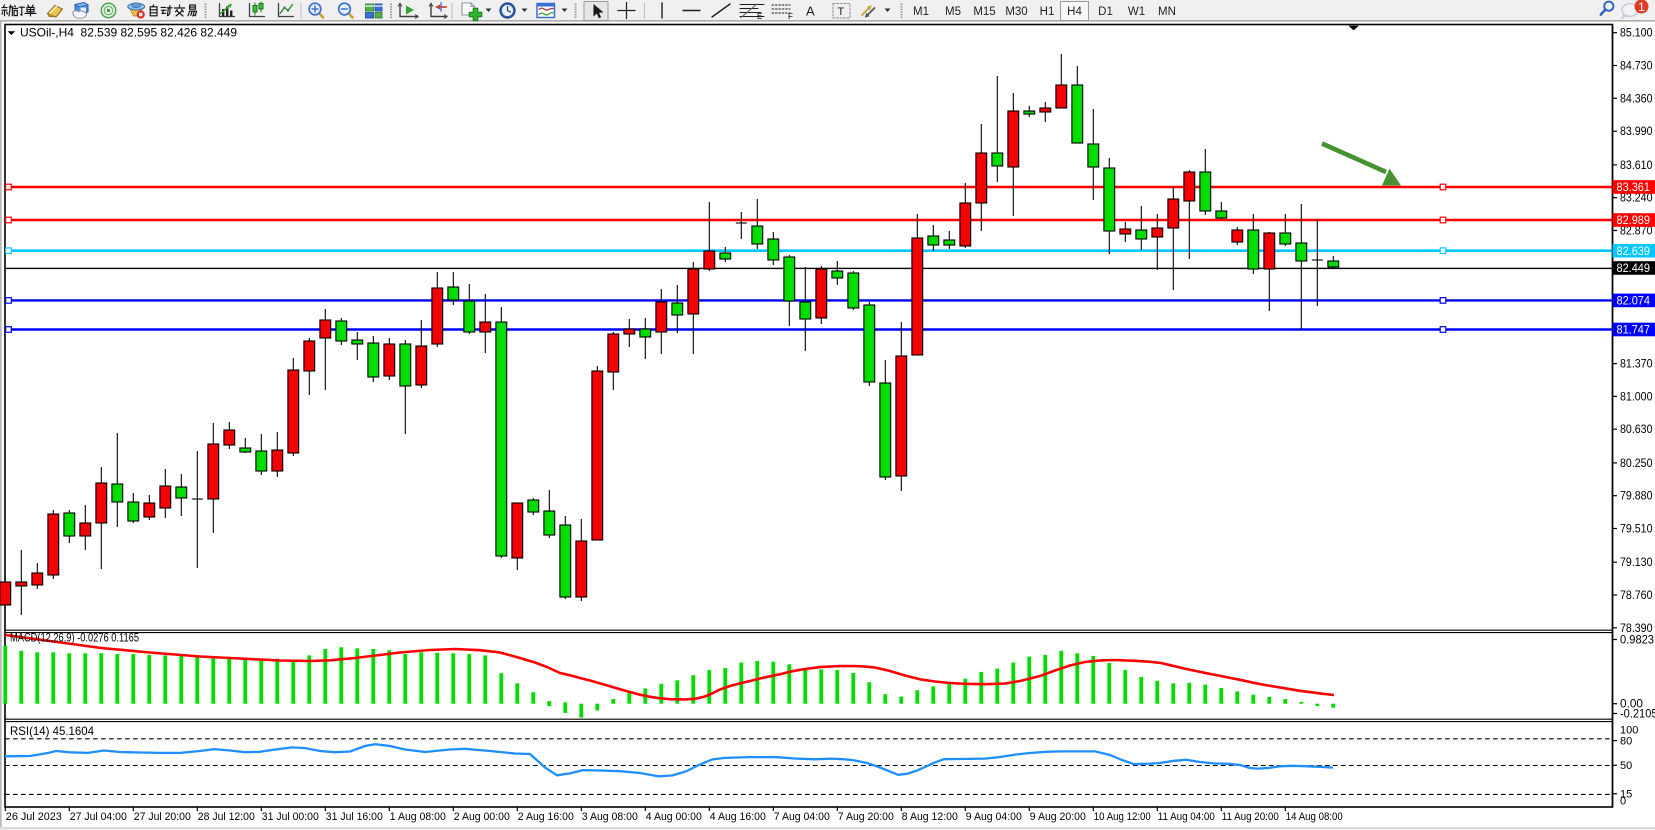  I want to click on svg-text: 81.747, so click(1634, 331).